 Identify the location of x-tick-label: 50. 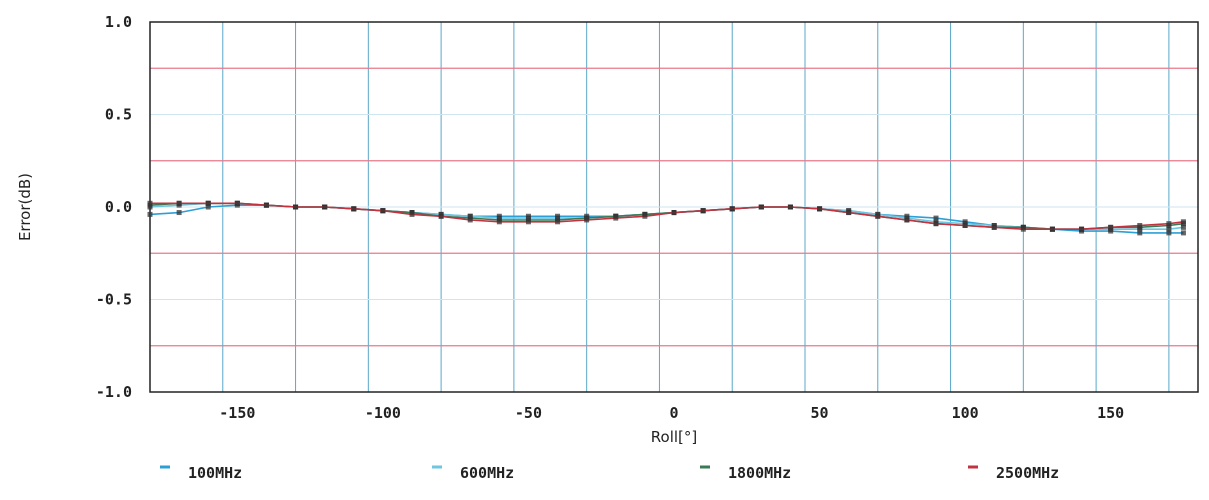
(820, 413).